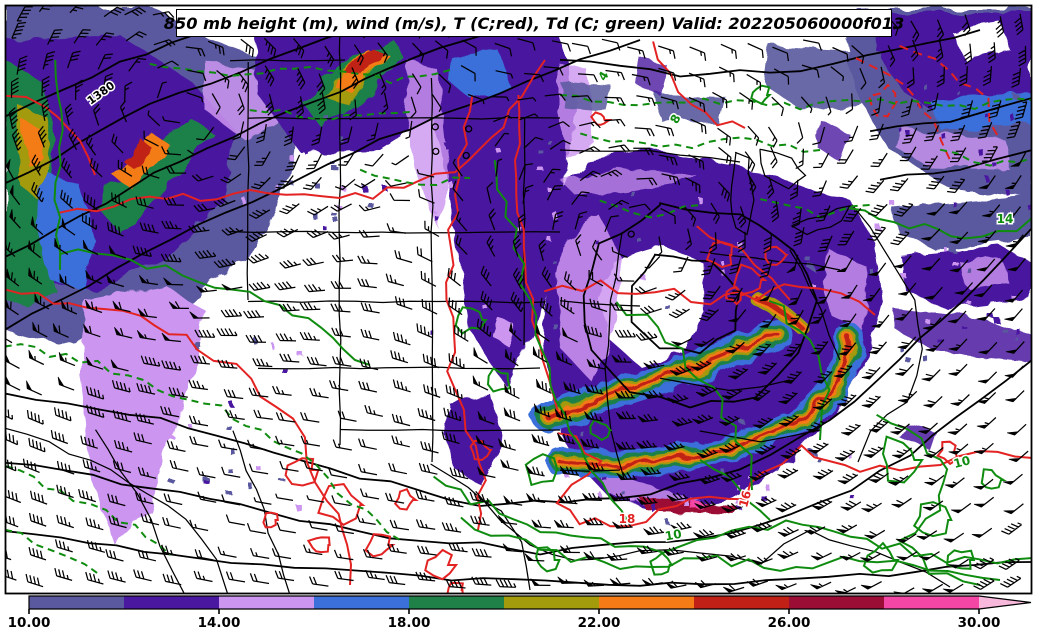  What do you see at coordinates (409, 623) in the screenshot?
I see `colorbar-tick-label: 18.00` at bounding box center [409, 623].